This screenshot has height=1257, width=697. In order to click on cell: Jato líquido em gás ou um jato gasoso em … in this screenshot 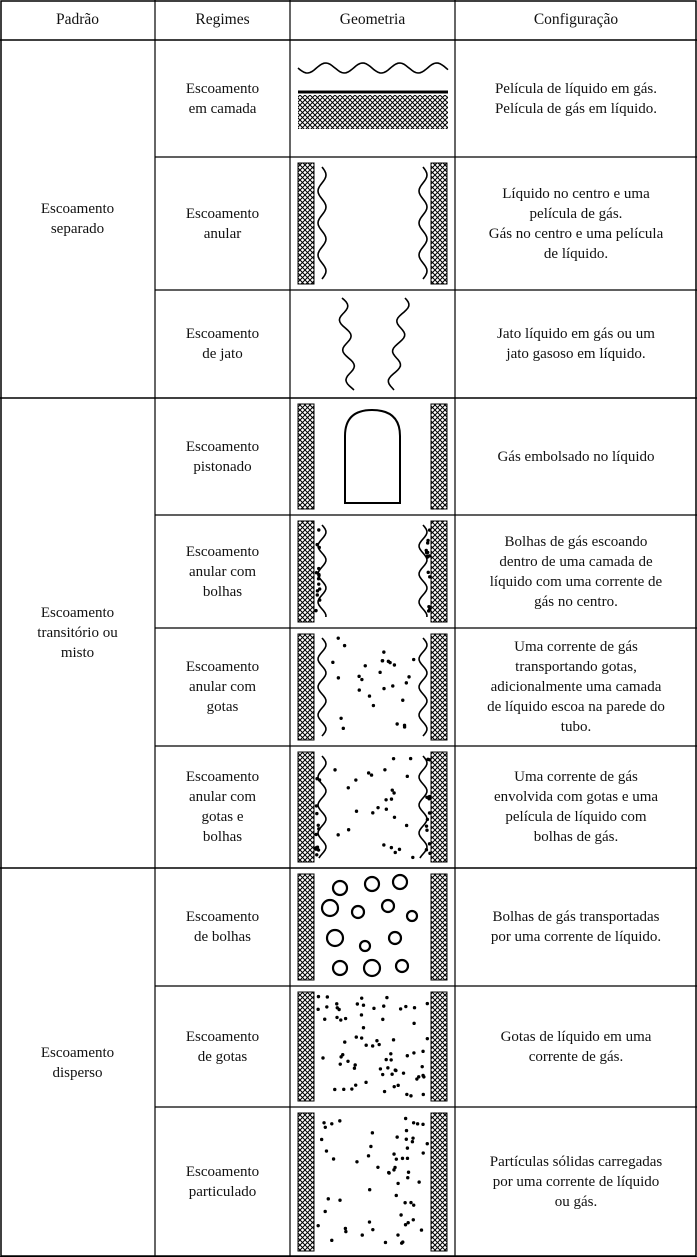, I will do `click(576, 344)`.